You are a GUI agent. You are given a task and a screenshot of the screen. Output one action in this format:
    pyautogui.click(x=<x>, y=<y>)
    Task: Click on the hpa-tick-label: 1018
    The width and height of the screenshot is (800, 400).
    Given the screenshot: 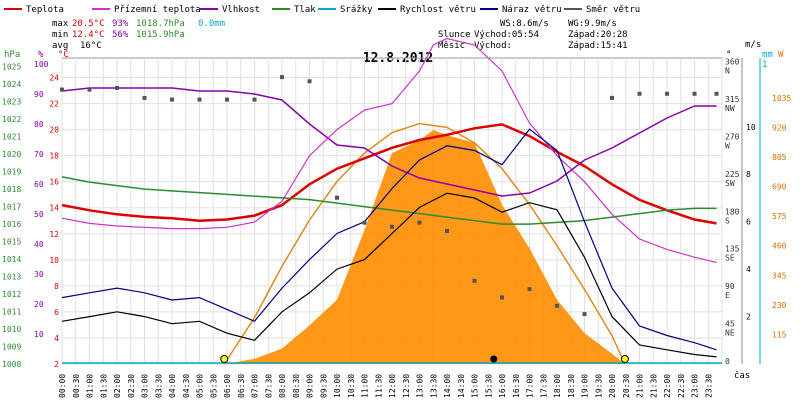 What is the action you would take?
    pyautogui.click(x=11, y=189)
    